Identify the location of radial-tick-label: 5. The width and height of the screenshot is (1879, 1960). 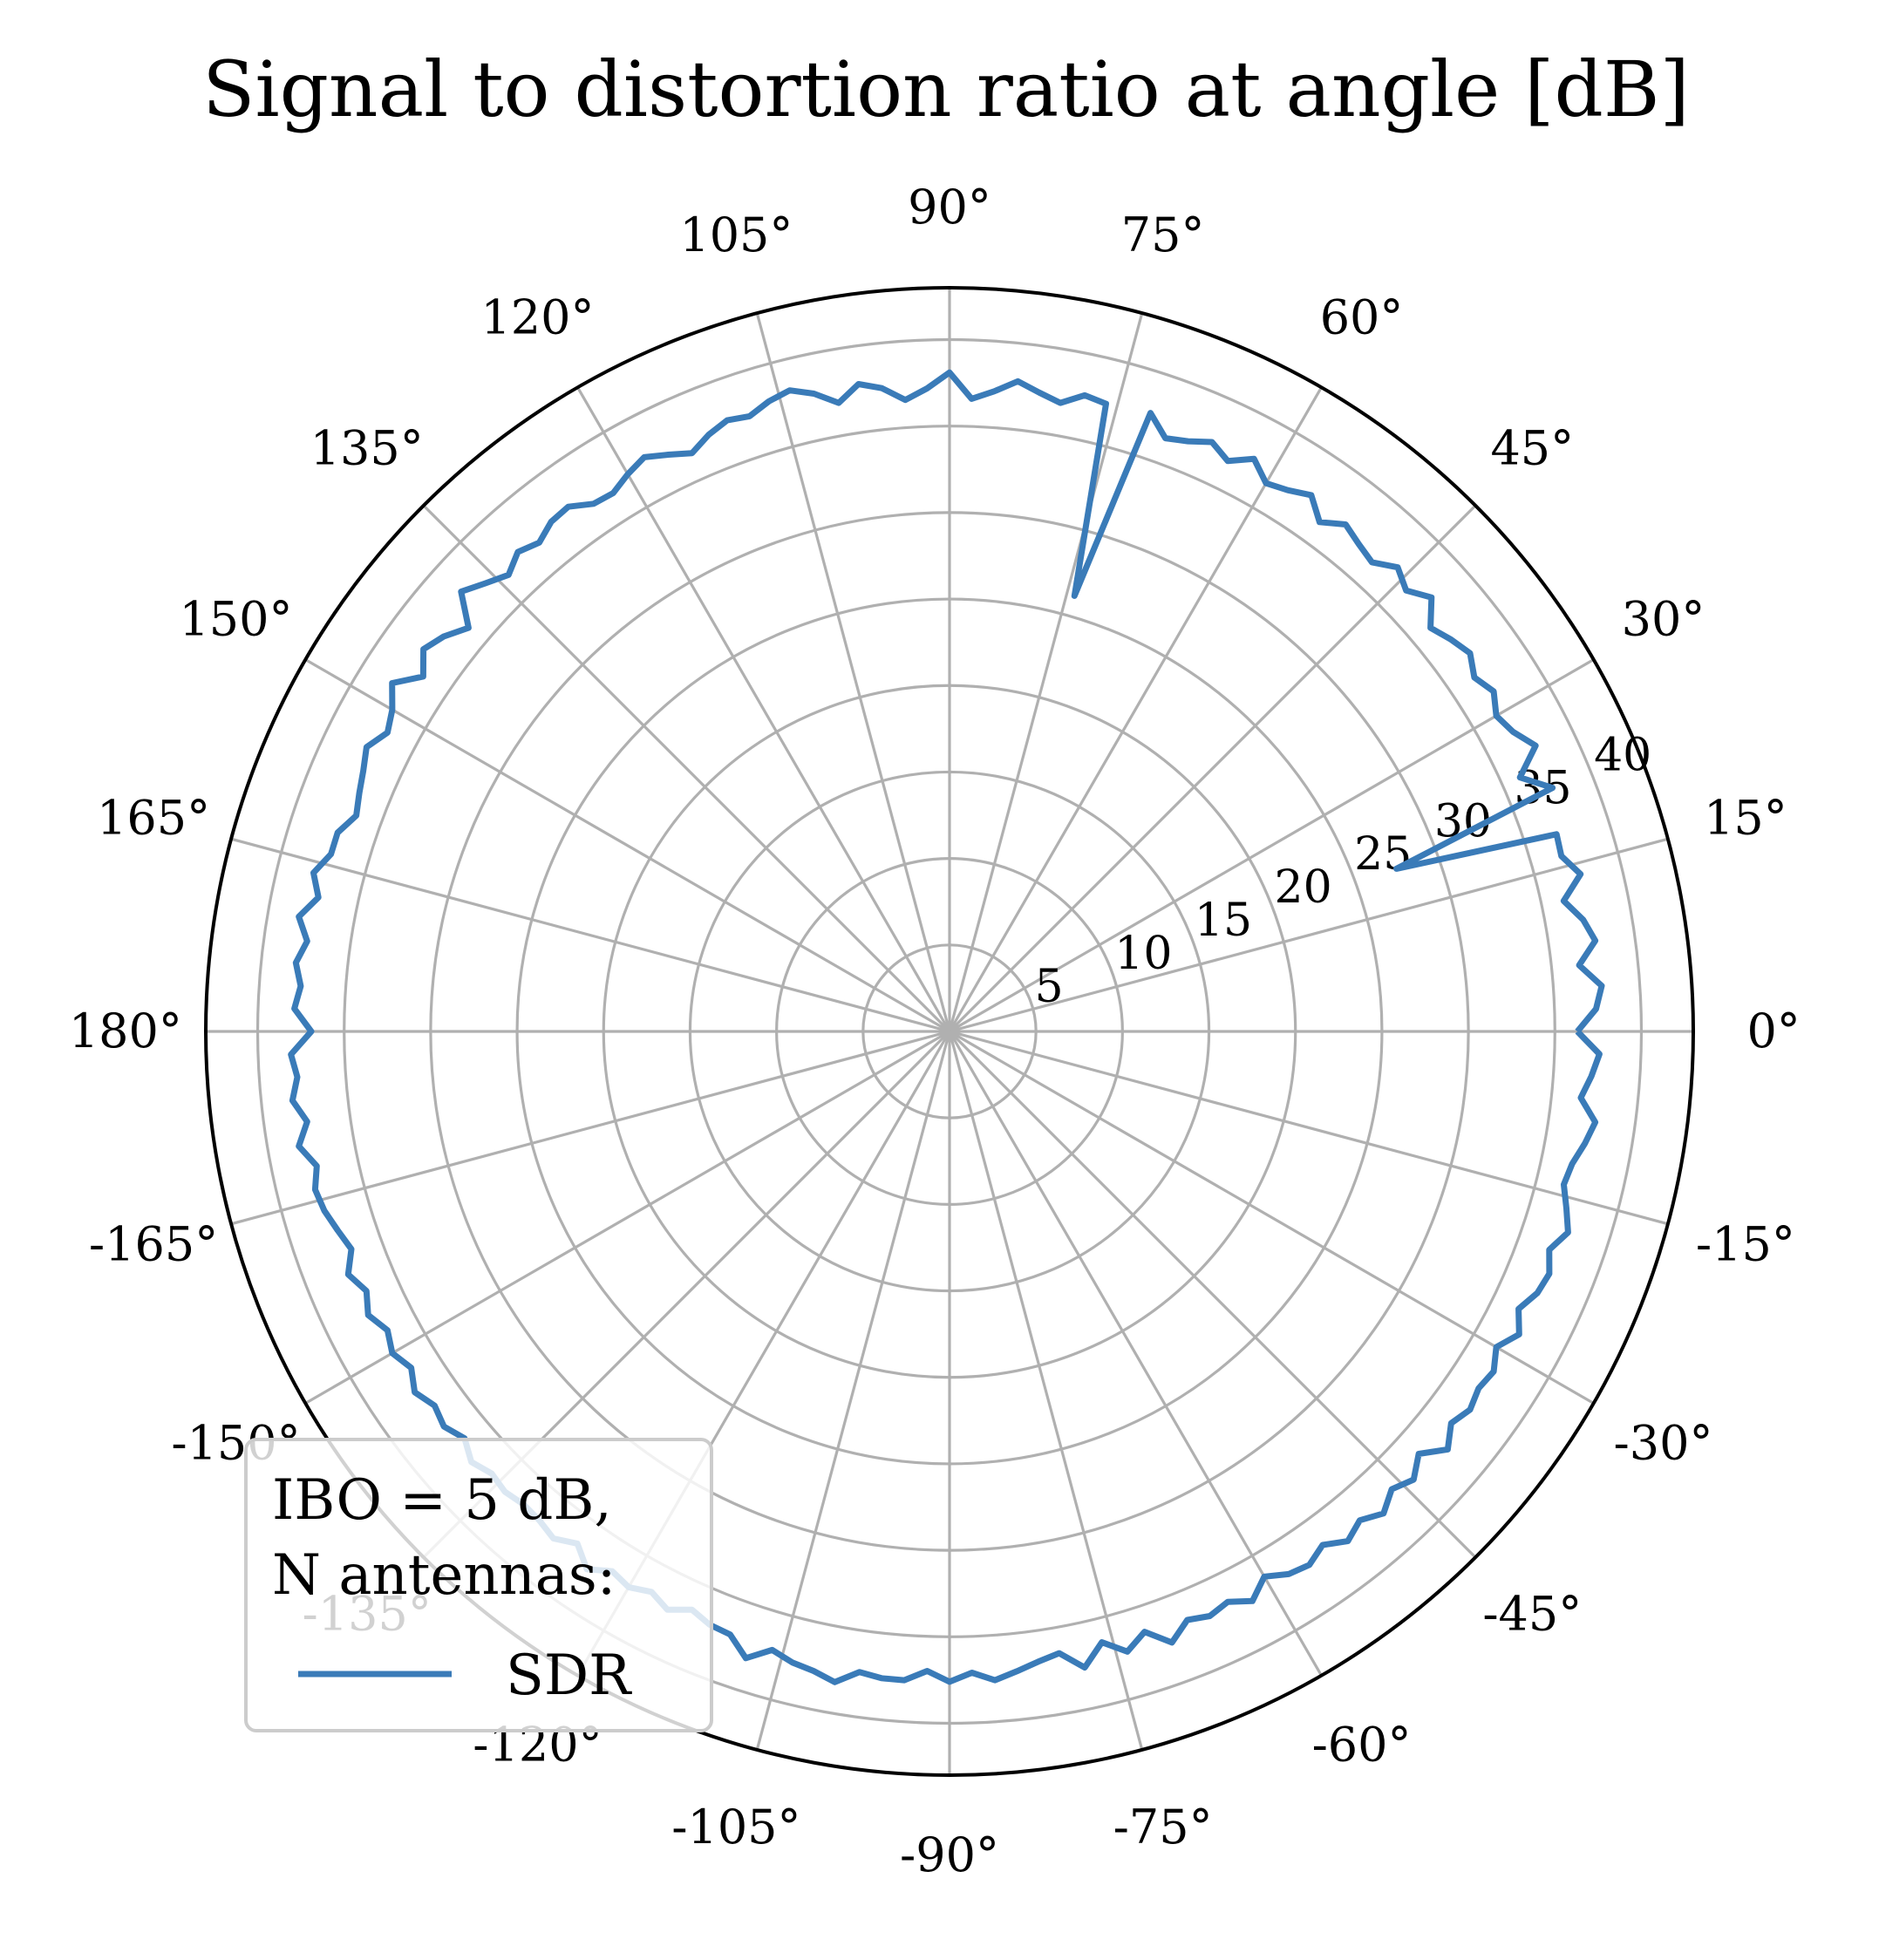
(1049, 987).